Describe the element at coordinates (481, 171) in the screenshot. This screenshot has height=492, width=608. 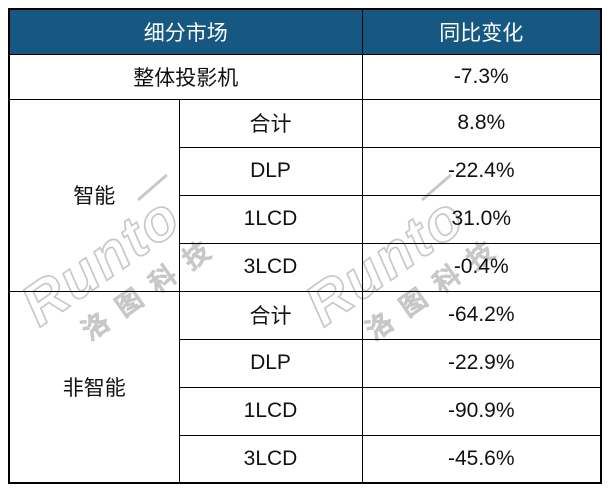
I see `cell-sub-value: -22.4%` at that location.